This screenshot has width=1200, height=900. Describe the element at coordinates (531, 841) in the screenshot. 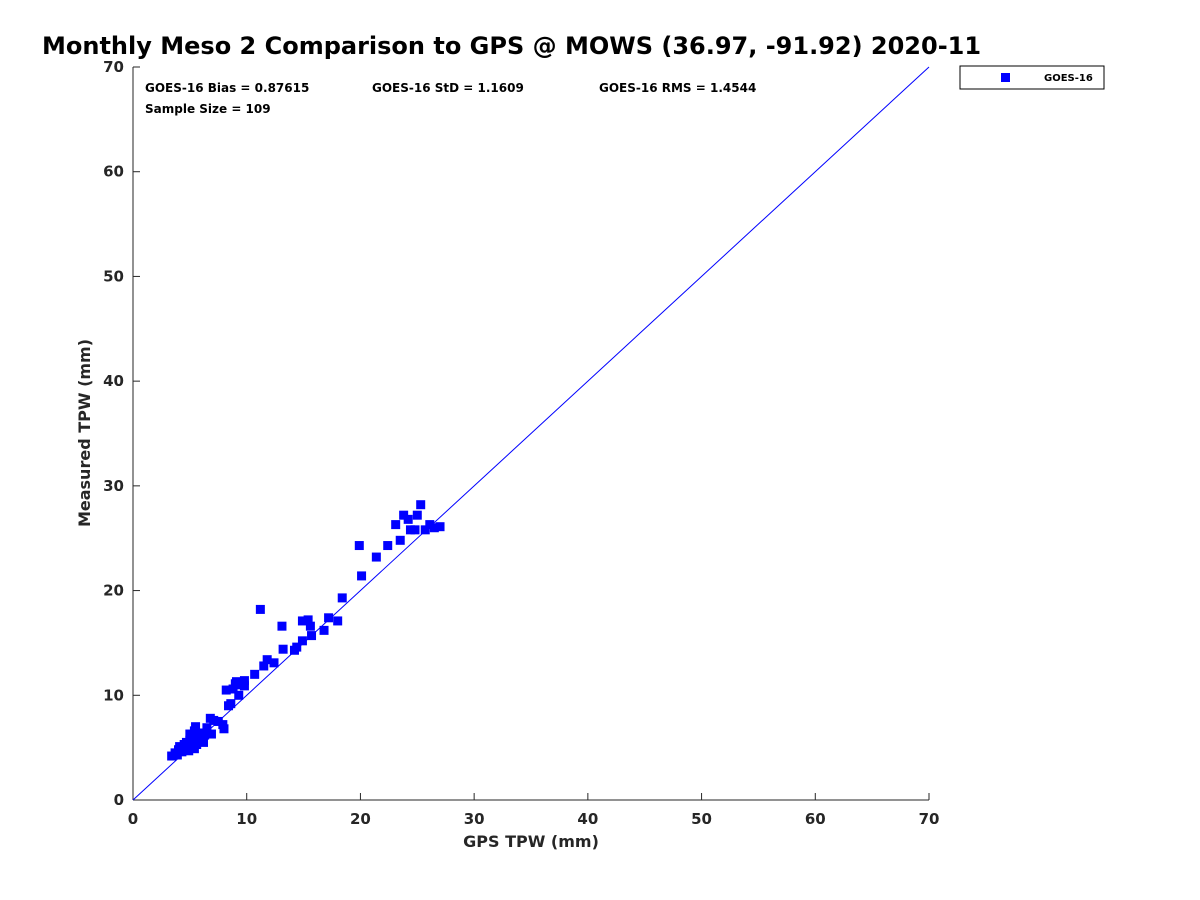

I see `x-axis-label: GPS TPW (mm)` at that location.